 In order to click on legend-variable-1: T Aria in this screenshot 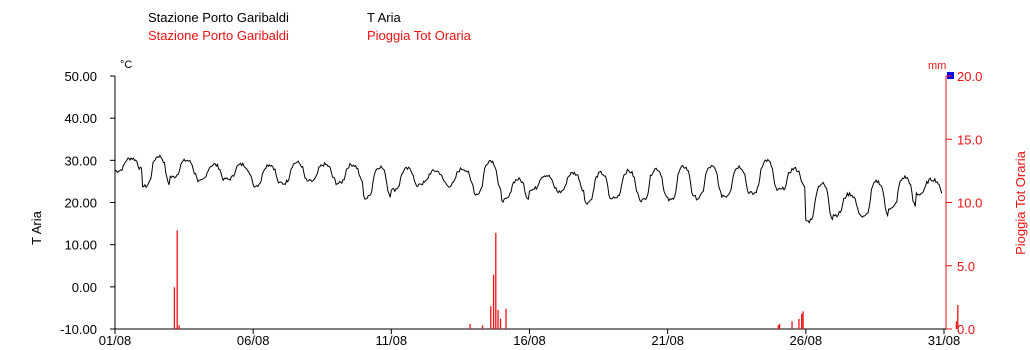, I will do `click(384, 17)`.